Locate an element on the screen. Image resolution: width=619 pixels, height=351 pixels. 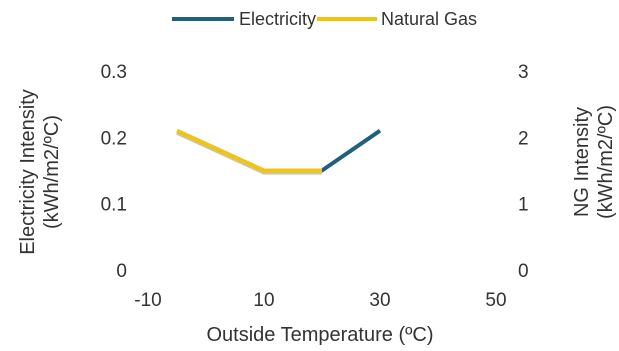
y-right-axis-title-line-2: (kWh/m2/ºC) is located at coordinates (606, 162).